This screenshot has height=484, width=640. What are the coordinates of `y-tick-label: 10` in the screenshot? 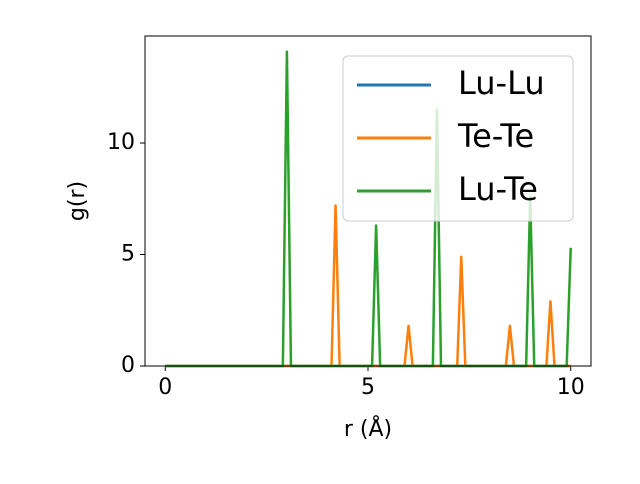 It's located at (121, 142).